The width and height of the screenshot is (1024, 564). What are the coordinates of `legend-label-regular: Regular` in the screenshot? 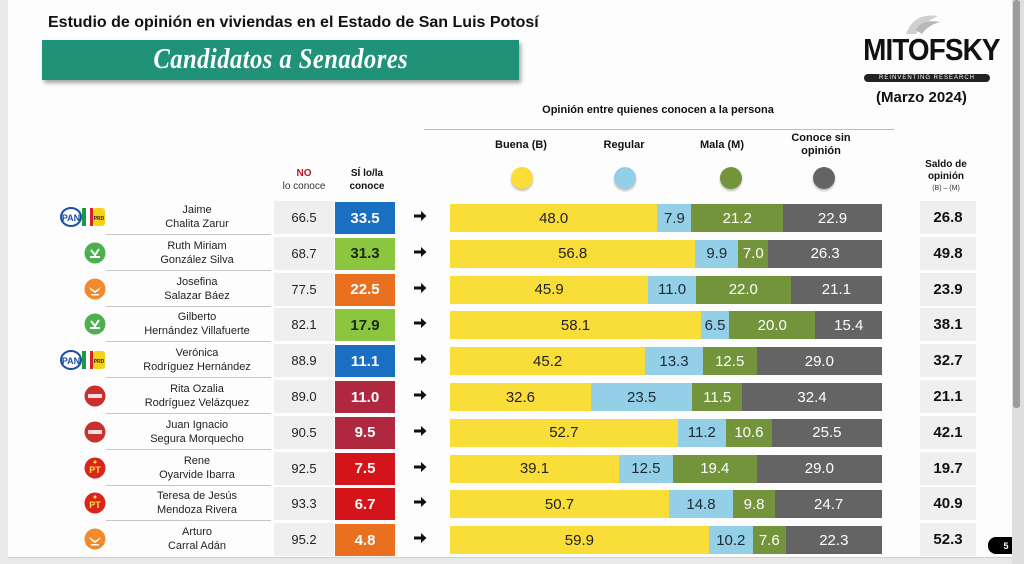 It's located at (624, 145).